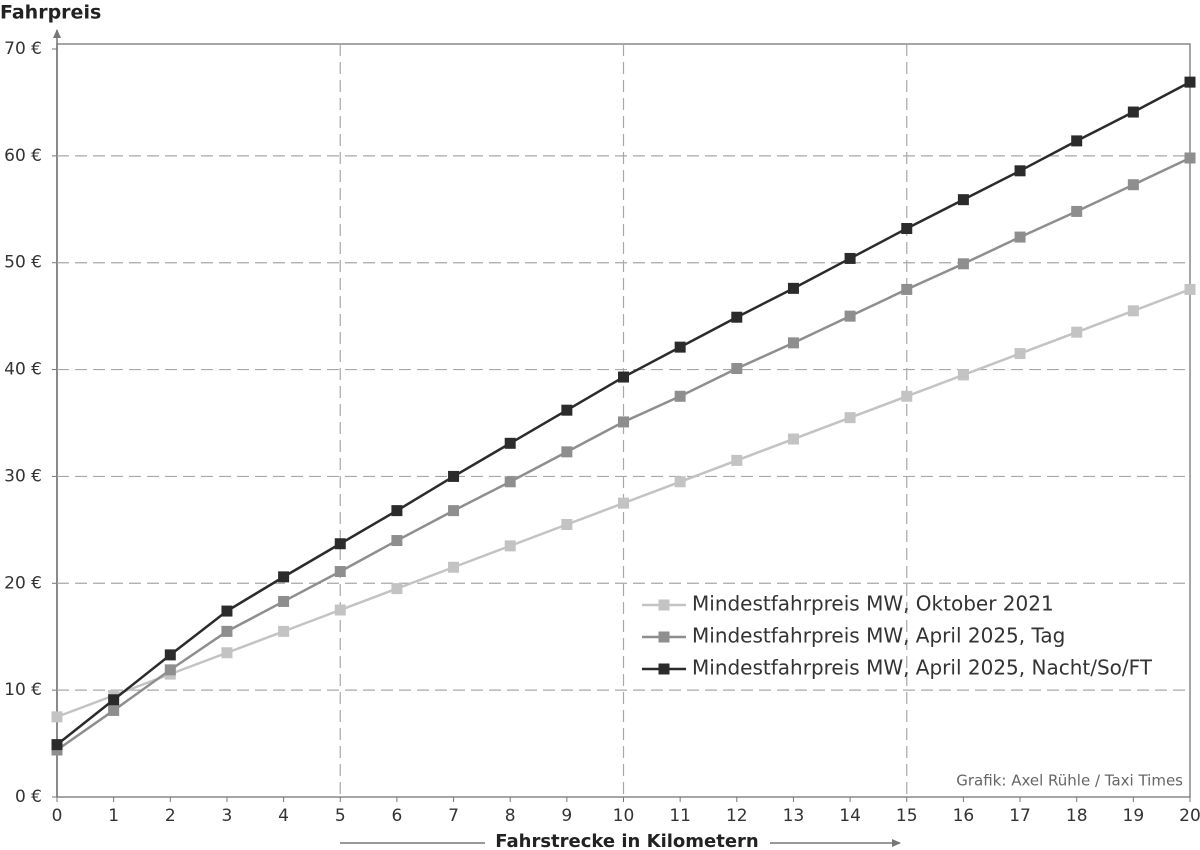 The width and height of the screenshot is (1200, 850). Describe the element at coordinates (23, 49) in the screenshot. I see `y-tick-label: 70 €` at that location.